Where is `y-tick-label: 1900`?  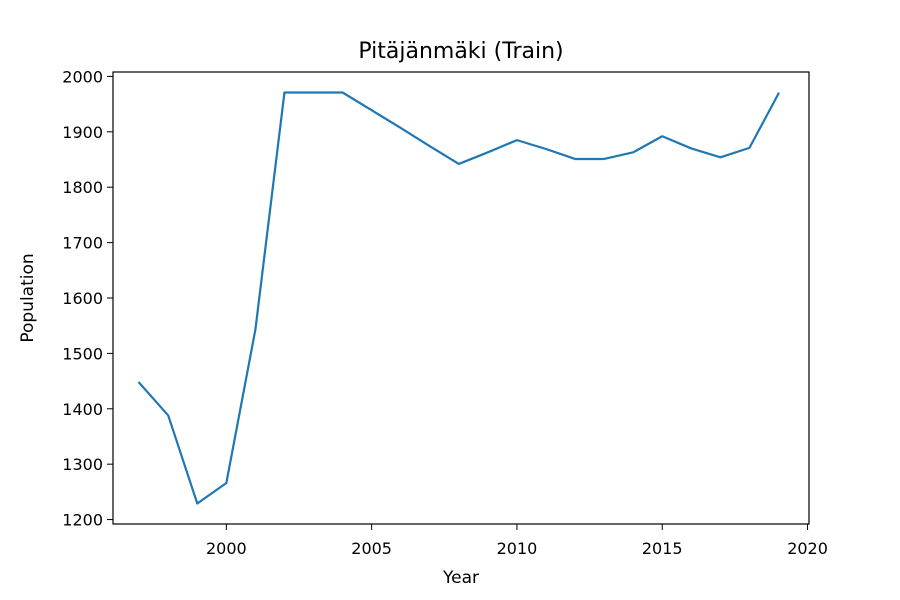 y-tick-label: 1900 is located at coordinates (82, 132).